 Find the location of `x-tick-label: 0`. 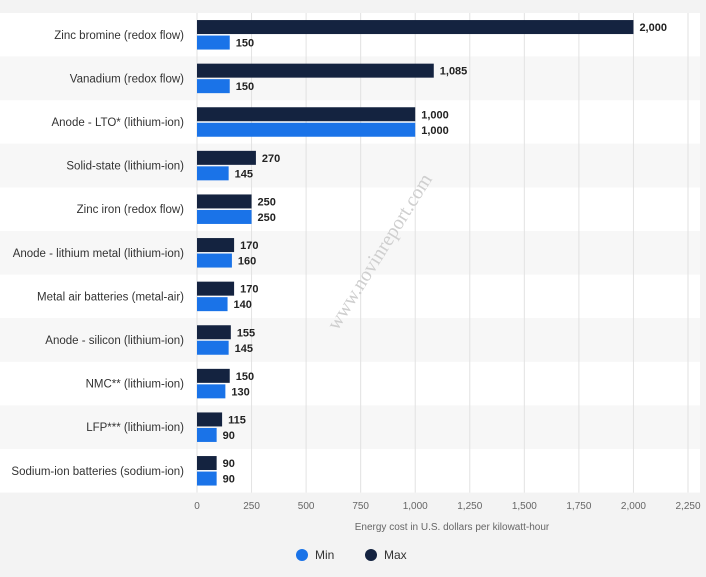

x-tick-label: 0 is located at coordinates (197, 506).